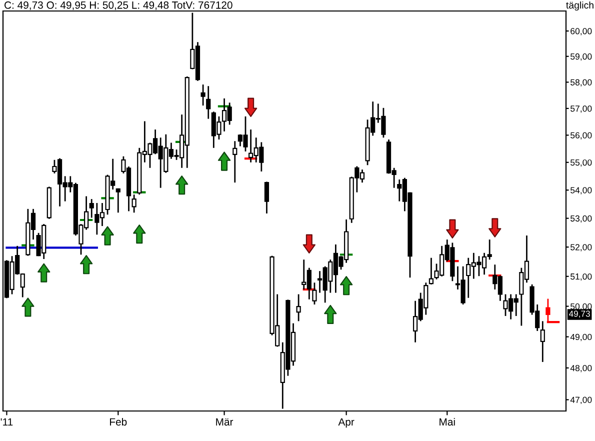 Image resolution: width=595 pixels, height=441 pixels. Describe the element at coordinates (581, 136) in the screenshot. I see `y-tick-label: 56,00` at that location.